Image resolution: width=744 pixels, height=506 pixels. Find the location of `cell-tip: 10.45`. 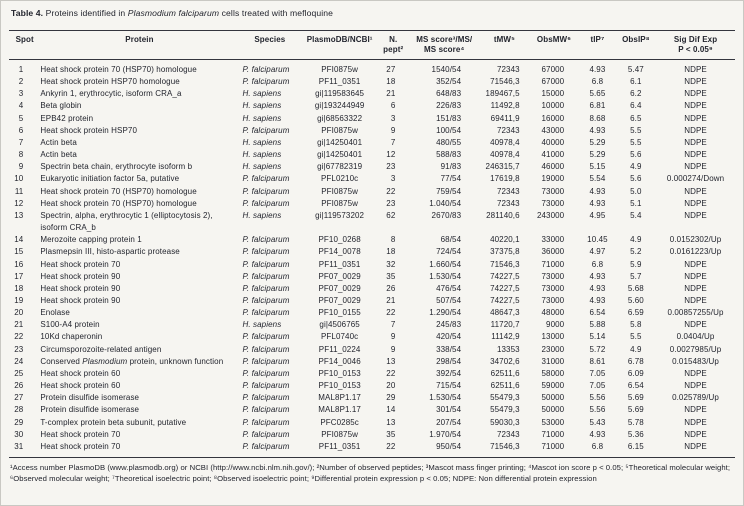

cell-tip: 10.45 is located at coordinates (597, 240).